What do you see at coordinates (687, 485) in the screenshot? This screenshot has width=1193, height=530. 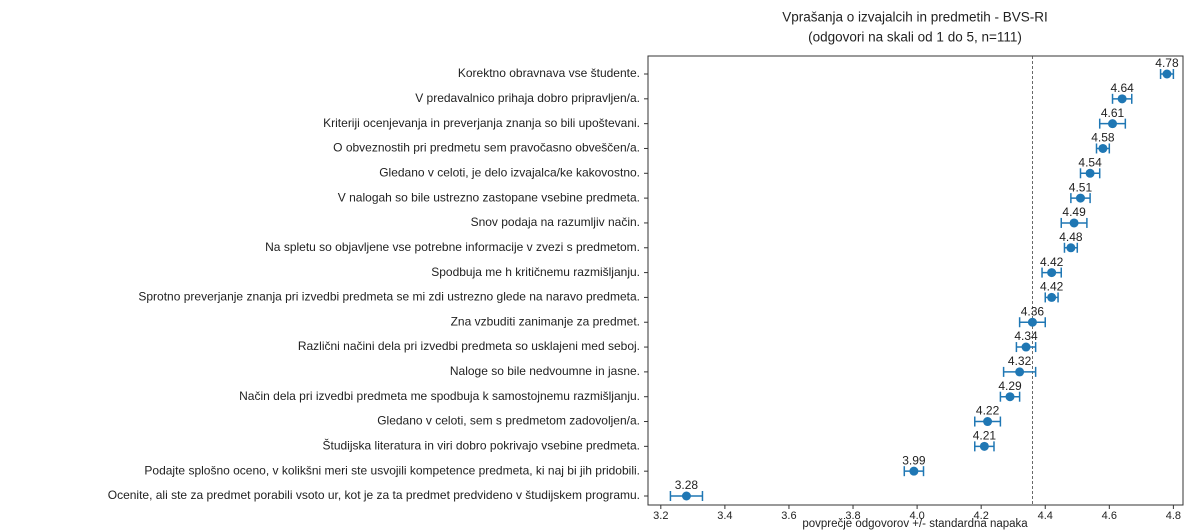 I see `data-label: 3.28` at bounding box center [687, 485].